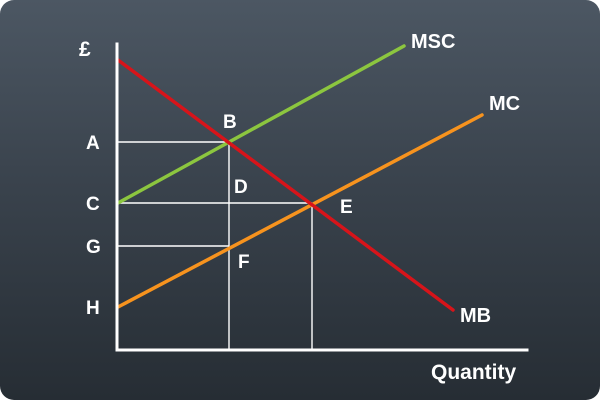 This screenshot has height=400, width=600. What do you see at coordinates (244, 262) in the screenshot?
I see `point-label-f: F` at bounding box center [244, 262].